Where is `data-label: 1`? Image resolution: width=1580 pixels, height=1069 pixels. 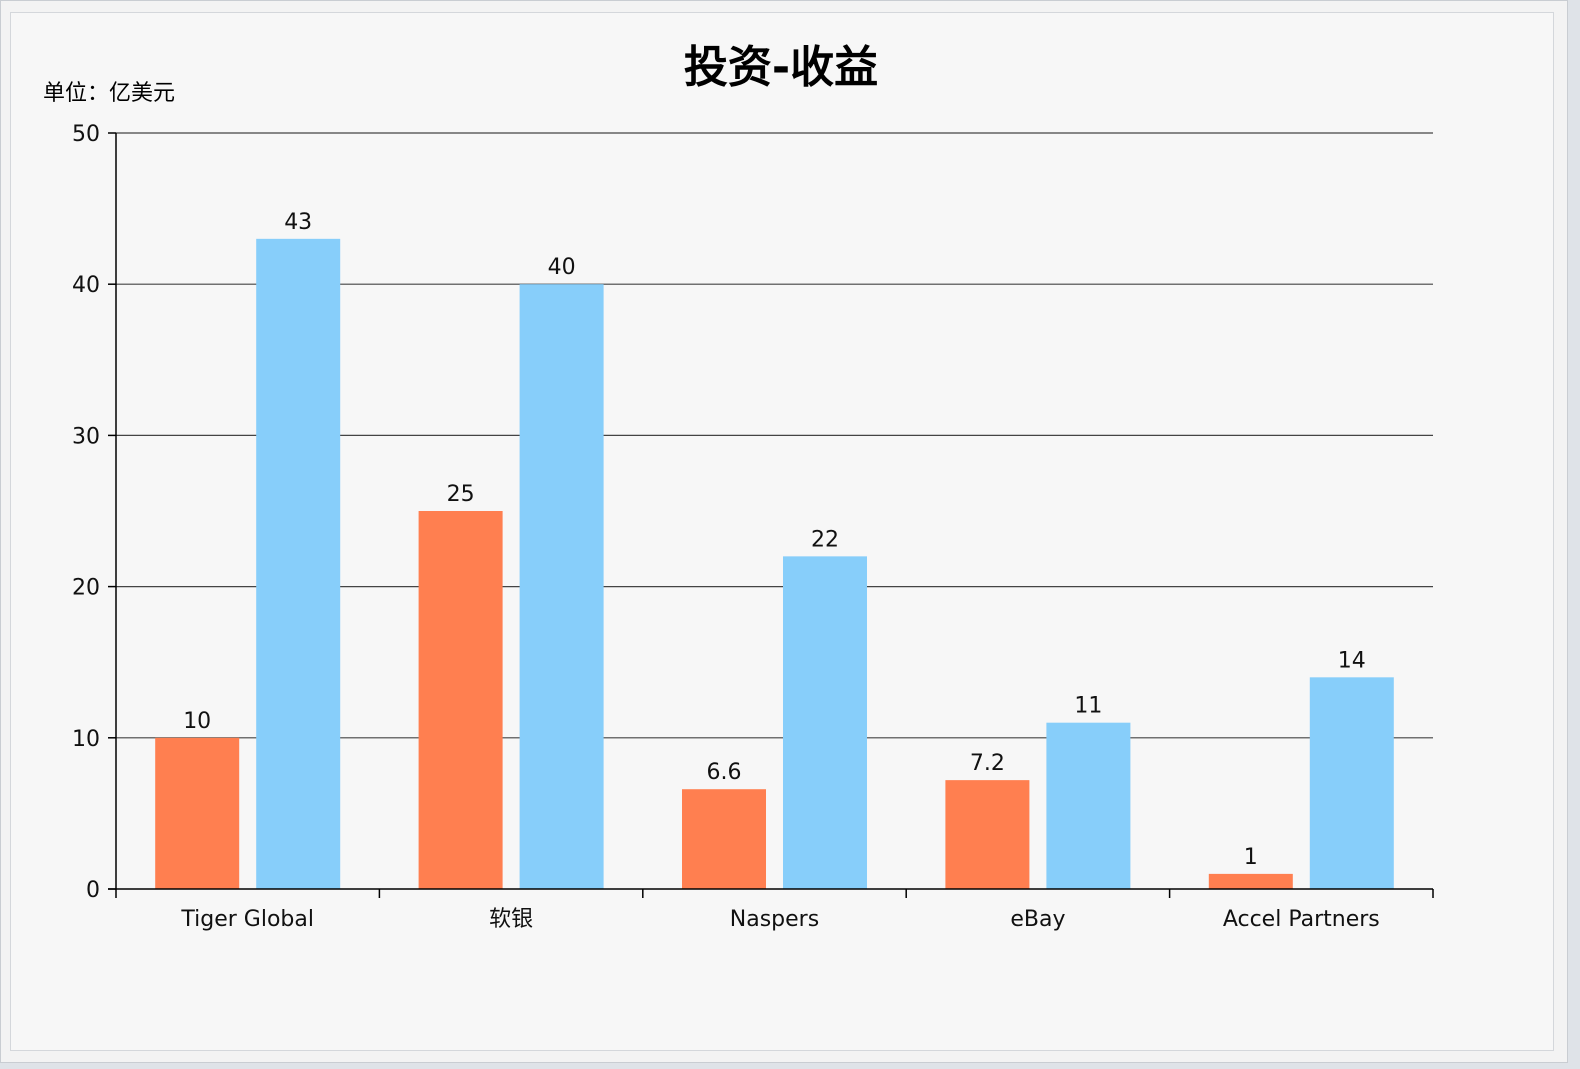 data-label: 1 is located at coordinates (1251, 857).